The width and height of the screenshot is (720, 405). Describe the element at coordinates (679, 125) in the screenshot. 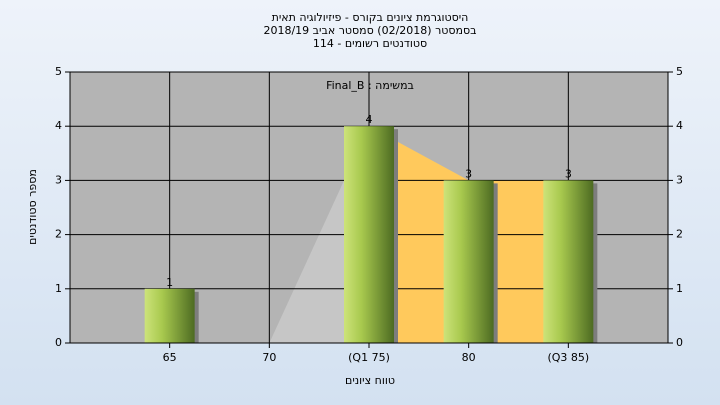

I see `y2-tick-label: 4` at that location.